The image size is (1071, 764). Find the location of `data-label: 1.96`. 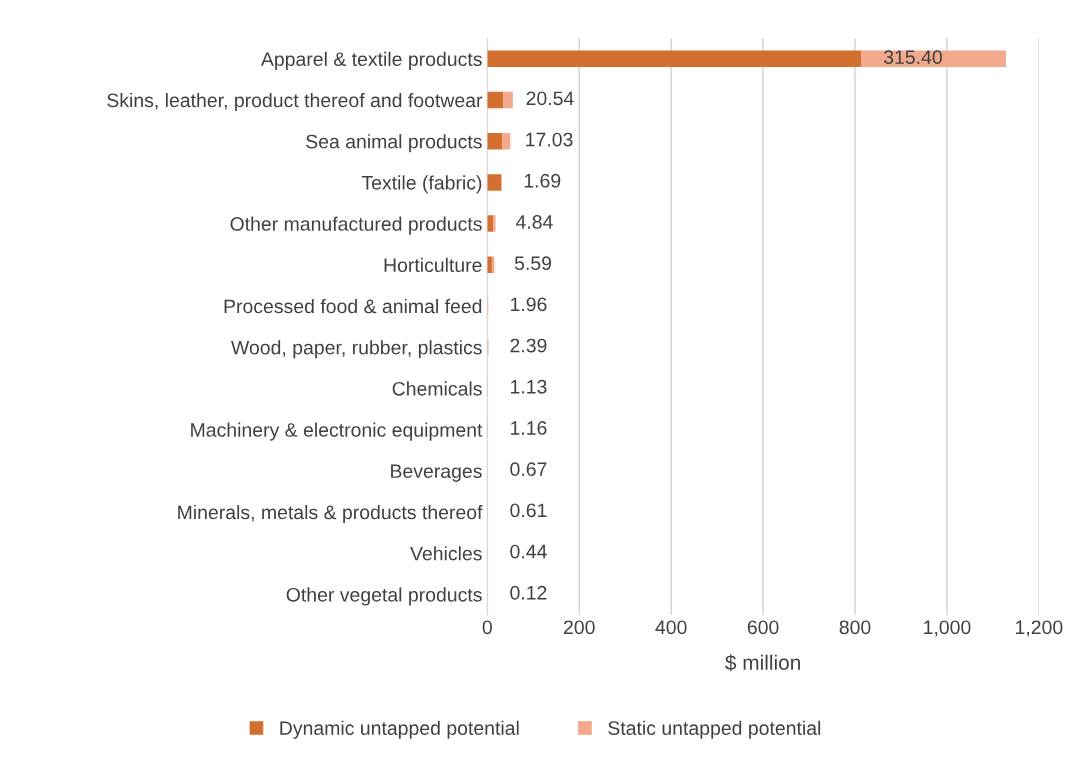

data-label: 1.96 is located at coordinates (529, 304).